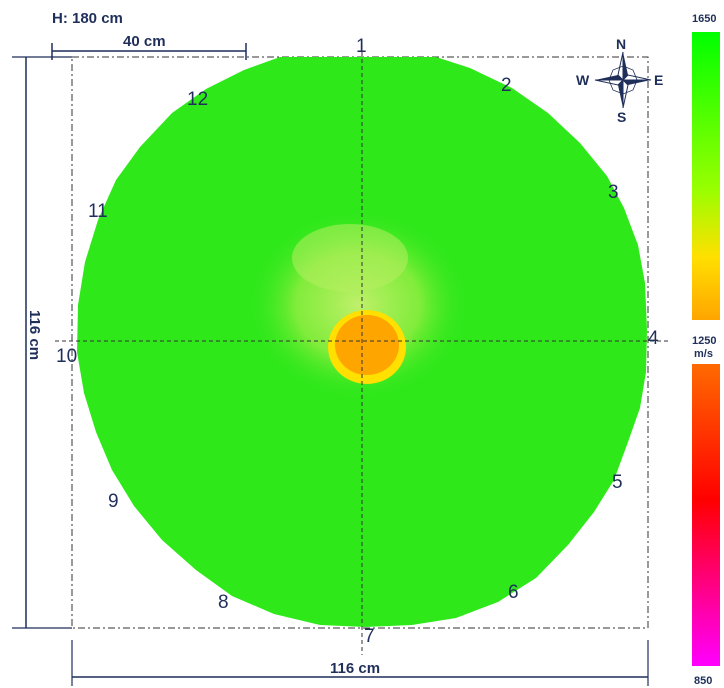 The height and width of the screenshot is (688, 724). Describe the element at coordinates (703, 354) in the screenshot. I see `legend-unit: m/s` at that location.